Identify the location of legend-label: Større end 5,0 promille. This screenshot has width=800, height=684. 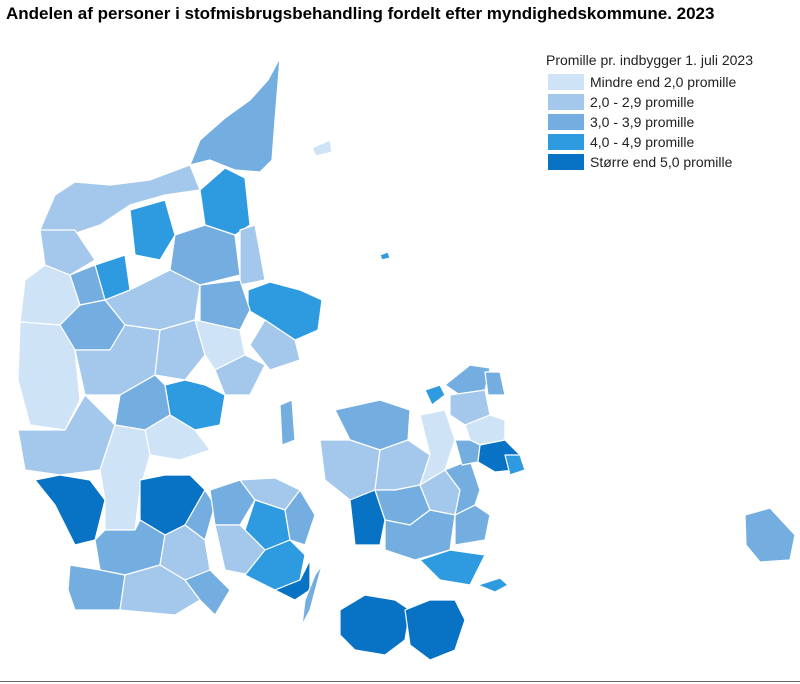
(661, 162).